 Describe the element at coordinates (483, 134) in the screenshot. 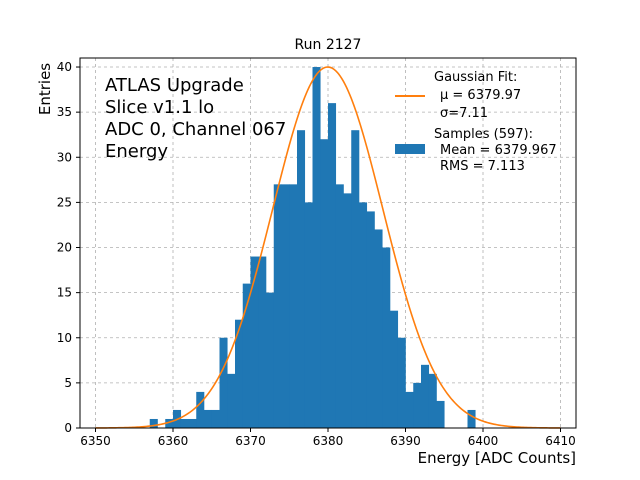

I see `legend-samples-title: Samples (597):` at that location.